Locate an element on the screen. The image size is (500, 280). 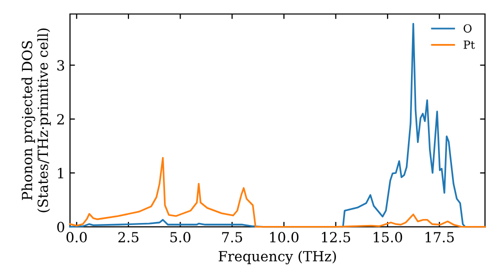
y-tick-label: 1 is located at coordinates (61, 173).